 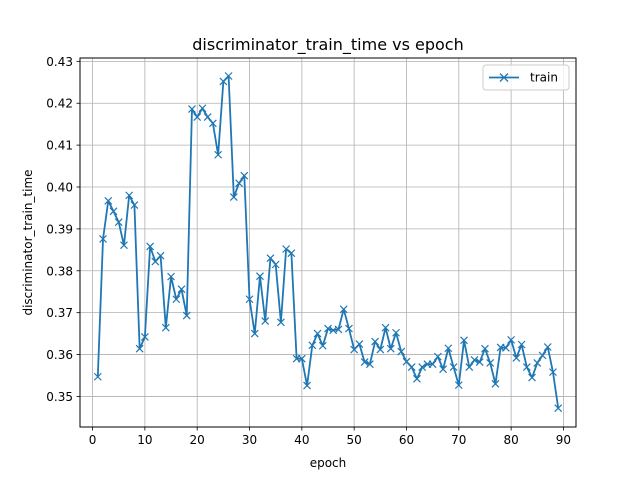 What do you see at coordinates (59, 146) in the screenshot?
I see `y-tick-label: 0.41` at bounding box center [59, 146].